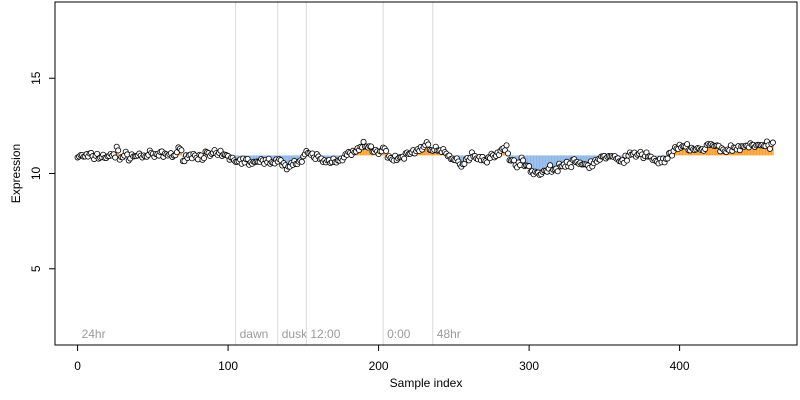  I want to click on x-axis: 0 100 200 300 400, so click(382, 358).